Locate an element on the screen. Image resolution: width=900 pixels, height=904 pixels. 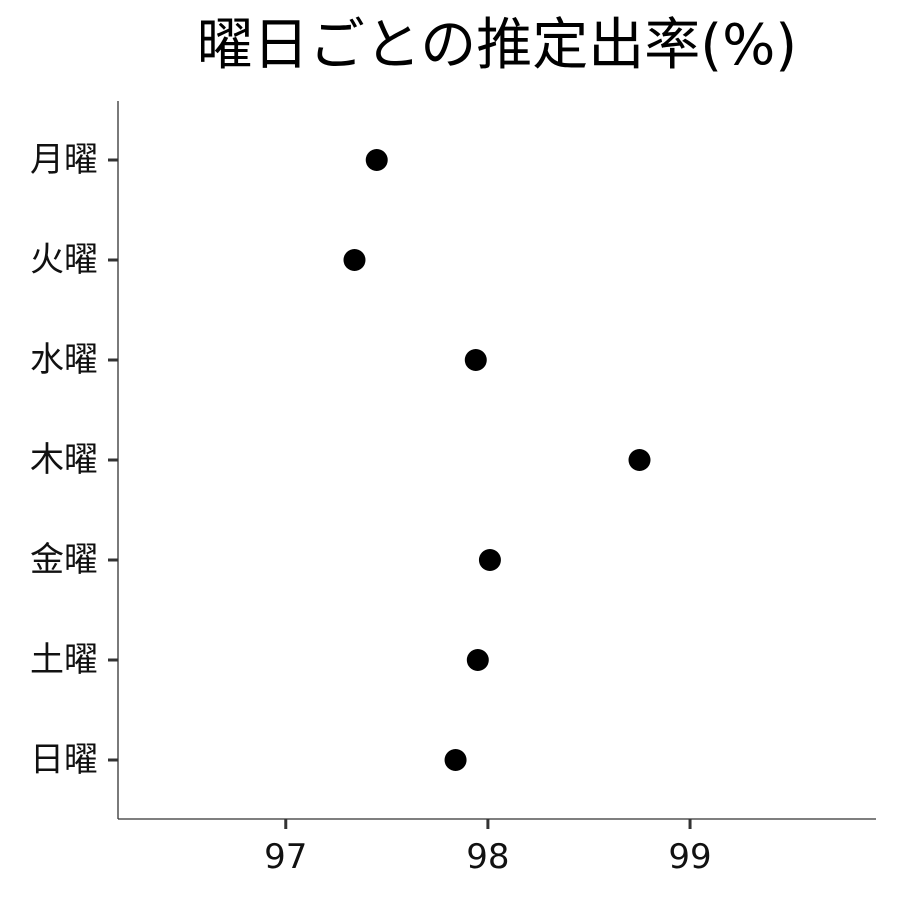
y-tick-label: 月曜 is located at coordinates (64, 160).